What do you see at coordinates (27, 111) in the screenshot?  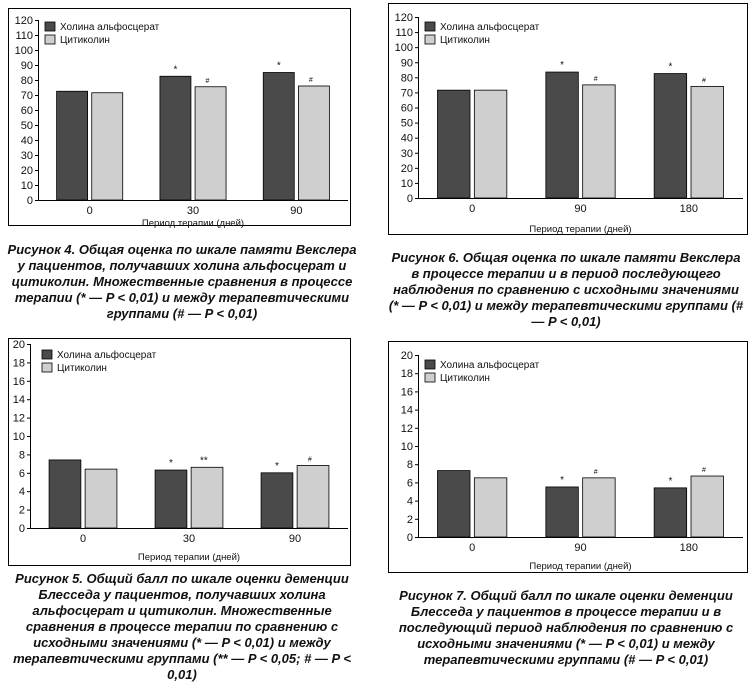 I see `y-tick-label: 60` at bounding box center [27, 111].